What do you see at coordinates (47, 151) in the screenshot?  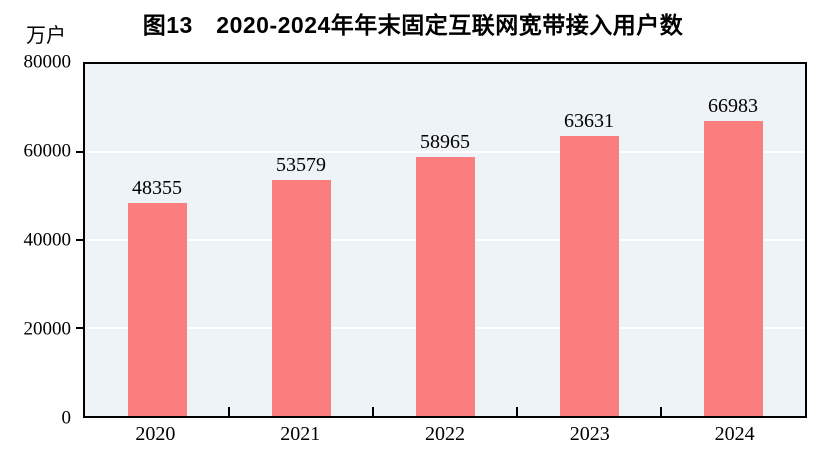 I see `y-tick-label: 60000` at bounding box center [47, 151].